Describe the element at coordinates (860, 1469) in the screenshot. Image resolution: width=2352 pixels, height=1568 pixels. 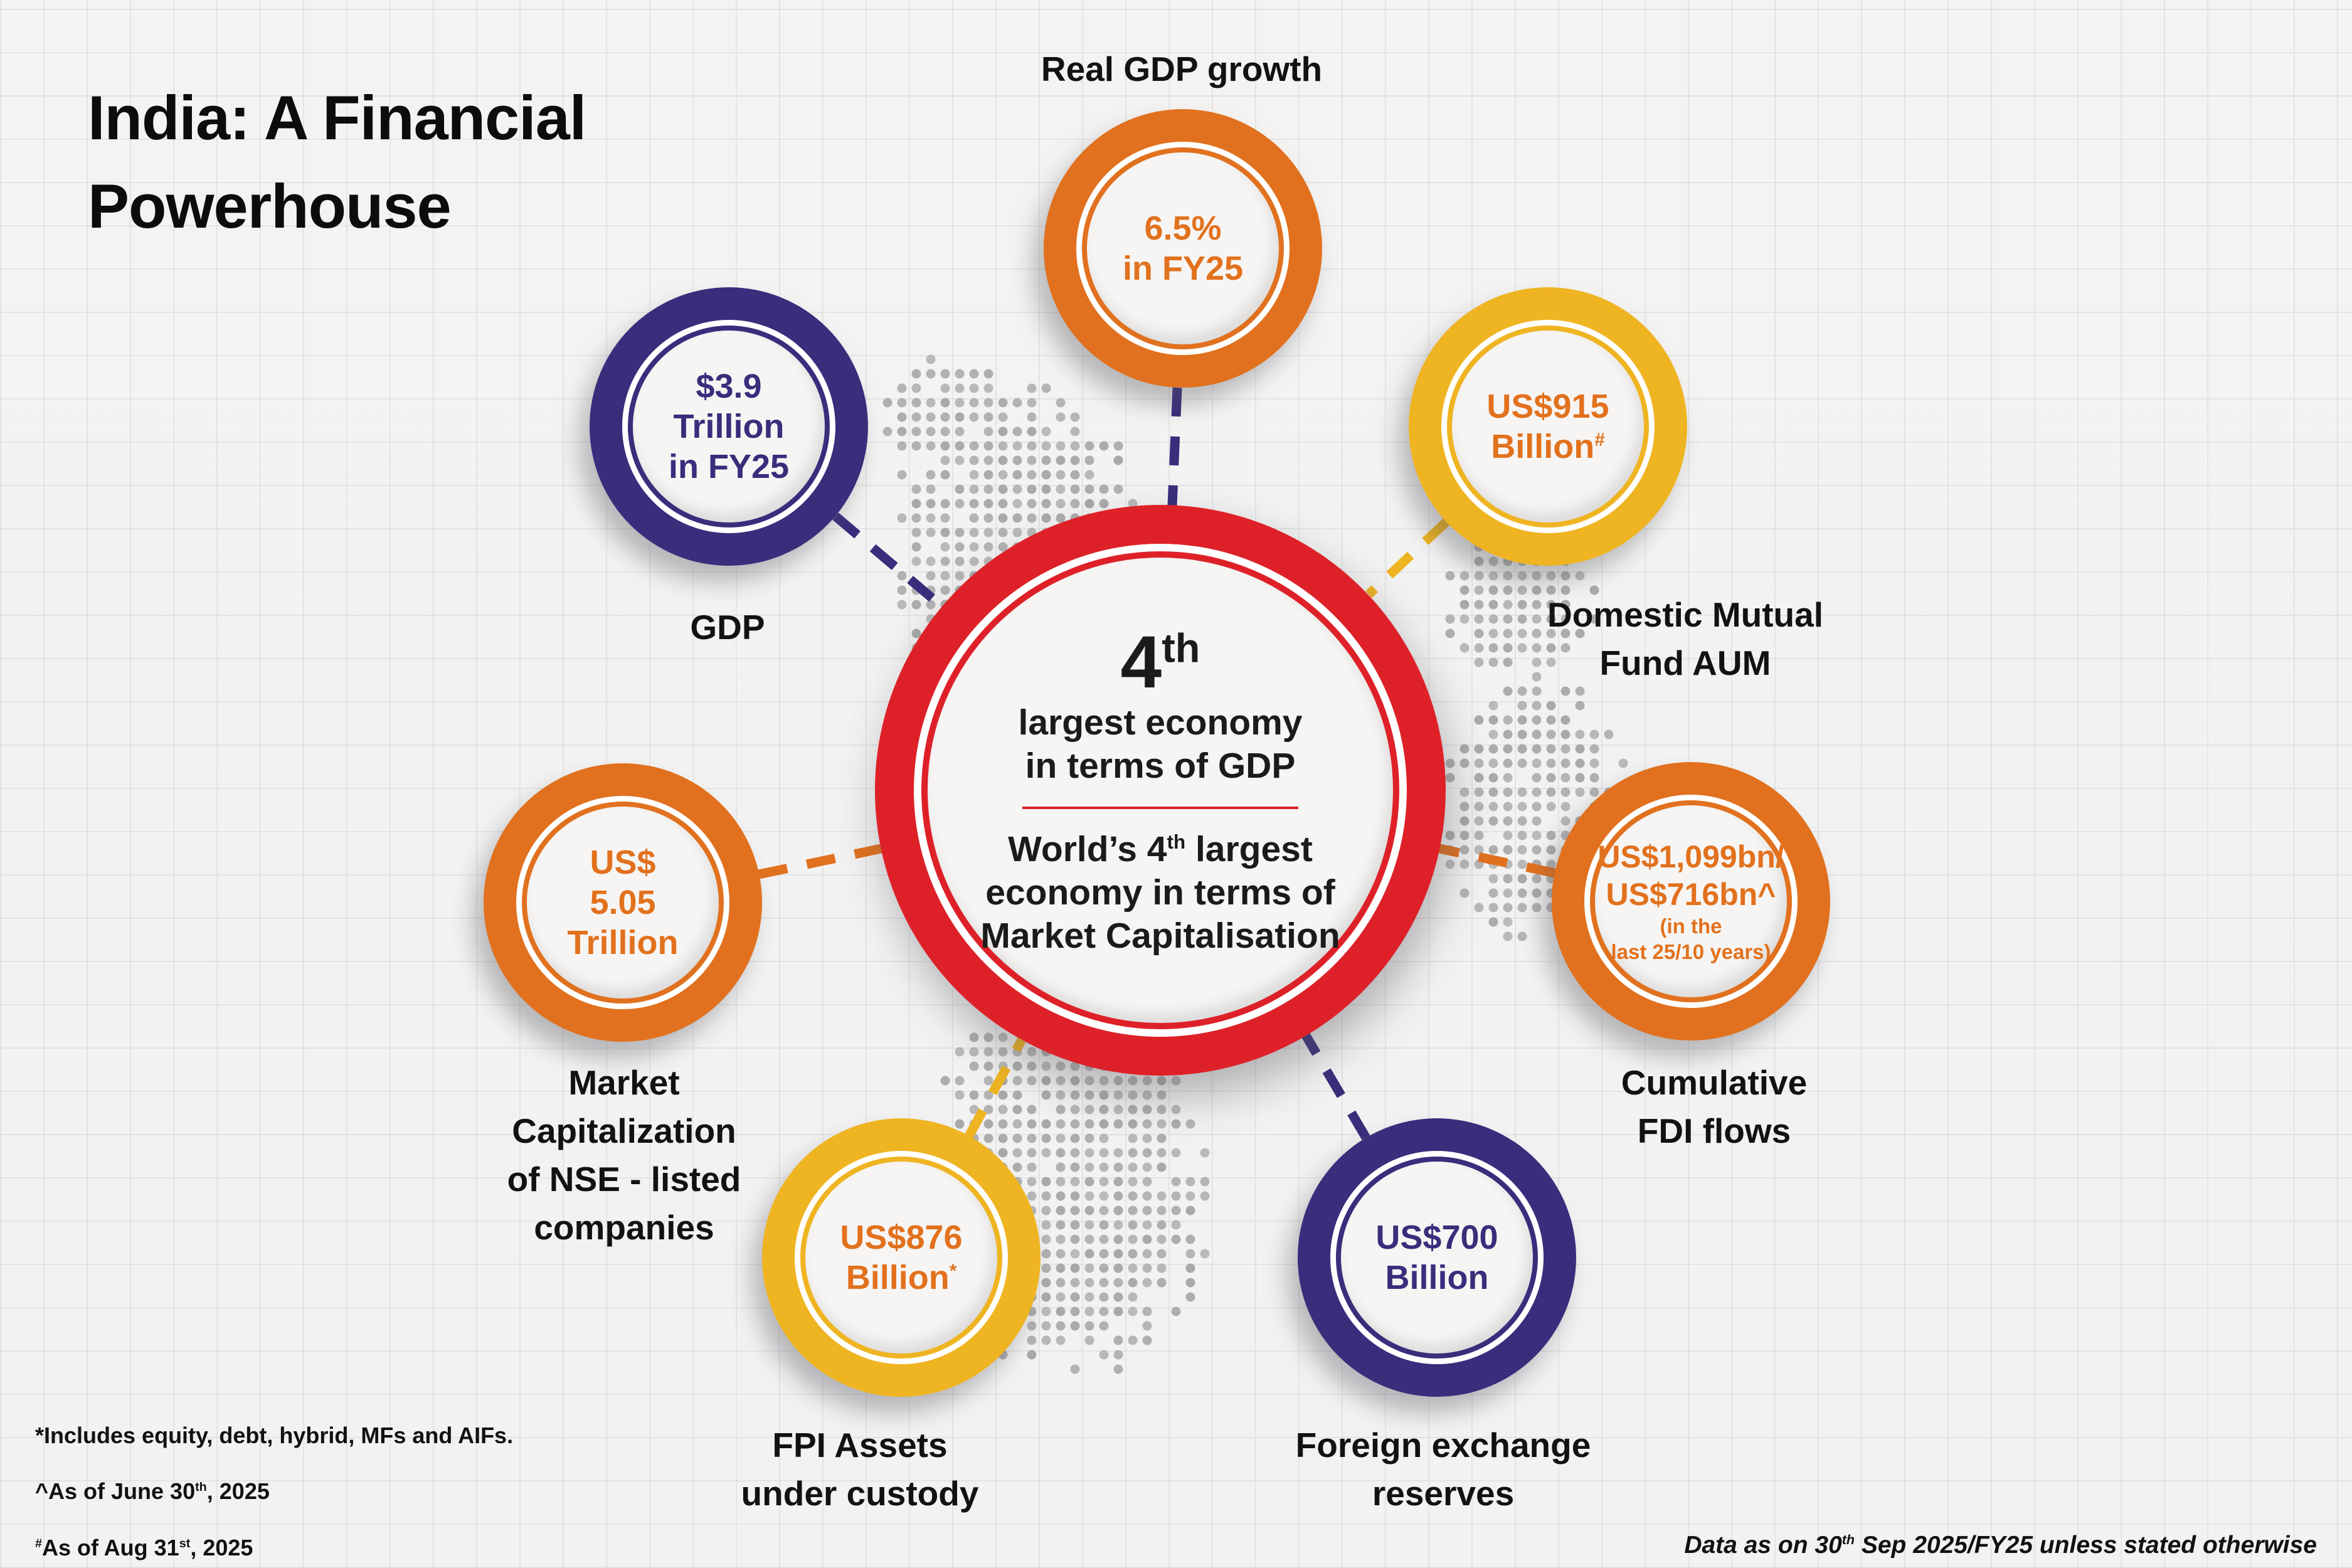
I see `label-fpi: FPI Assets under custody` at that location.